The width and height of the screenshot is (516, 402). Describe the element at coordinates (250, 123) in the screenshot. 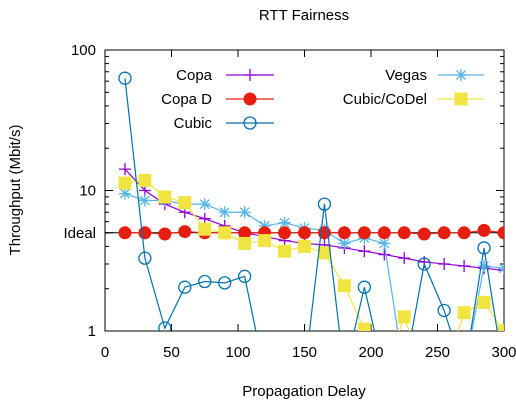

I see `legend-marker-cubic` at that location.